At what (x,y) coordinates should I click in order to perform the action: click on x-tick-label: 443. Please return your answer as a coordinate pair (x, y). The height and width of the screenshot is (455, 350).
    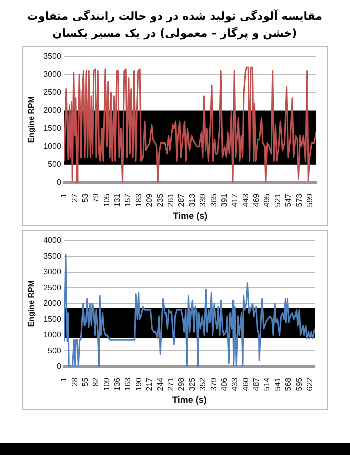
    Looking at the image, I should click on (245, 200).